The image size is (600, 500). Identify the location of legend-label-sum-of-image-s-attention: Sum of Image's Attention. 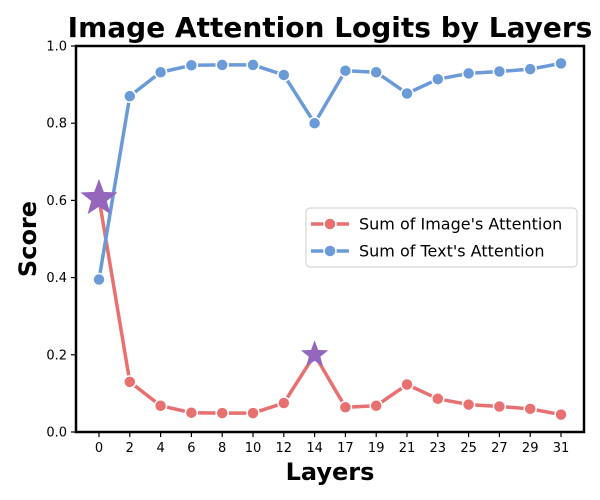
(460, 224).